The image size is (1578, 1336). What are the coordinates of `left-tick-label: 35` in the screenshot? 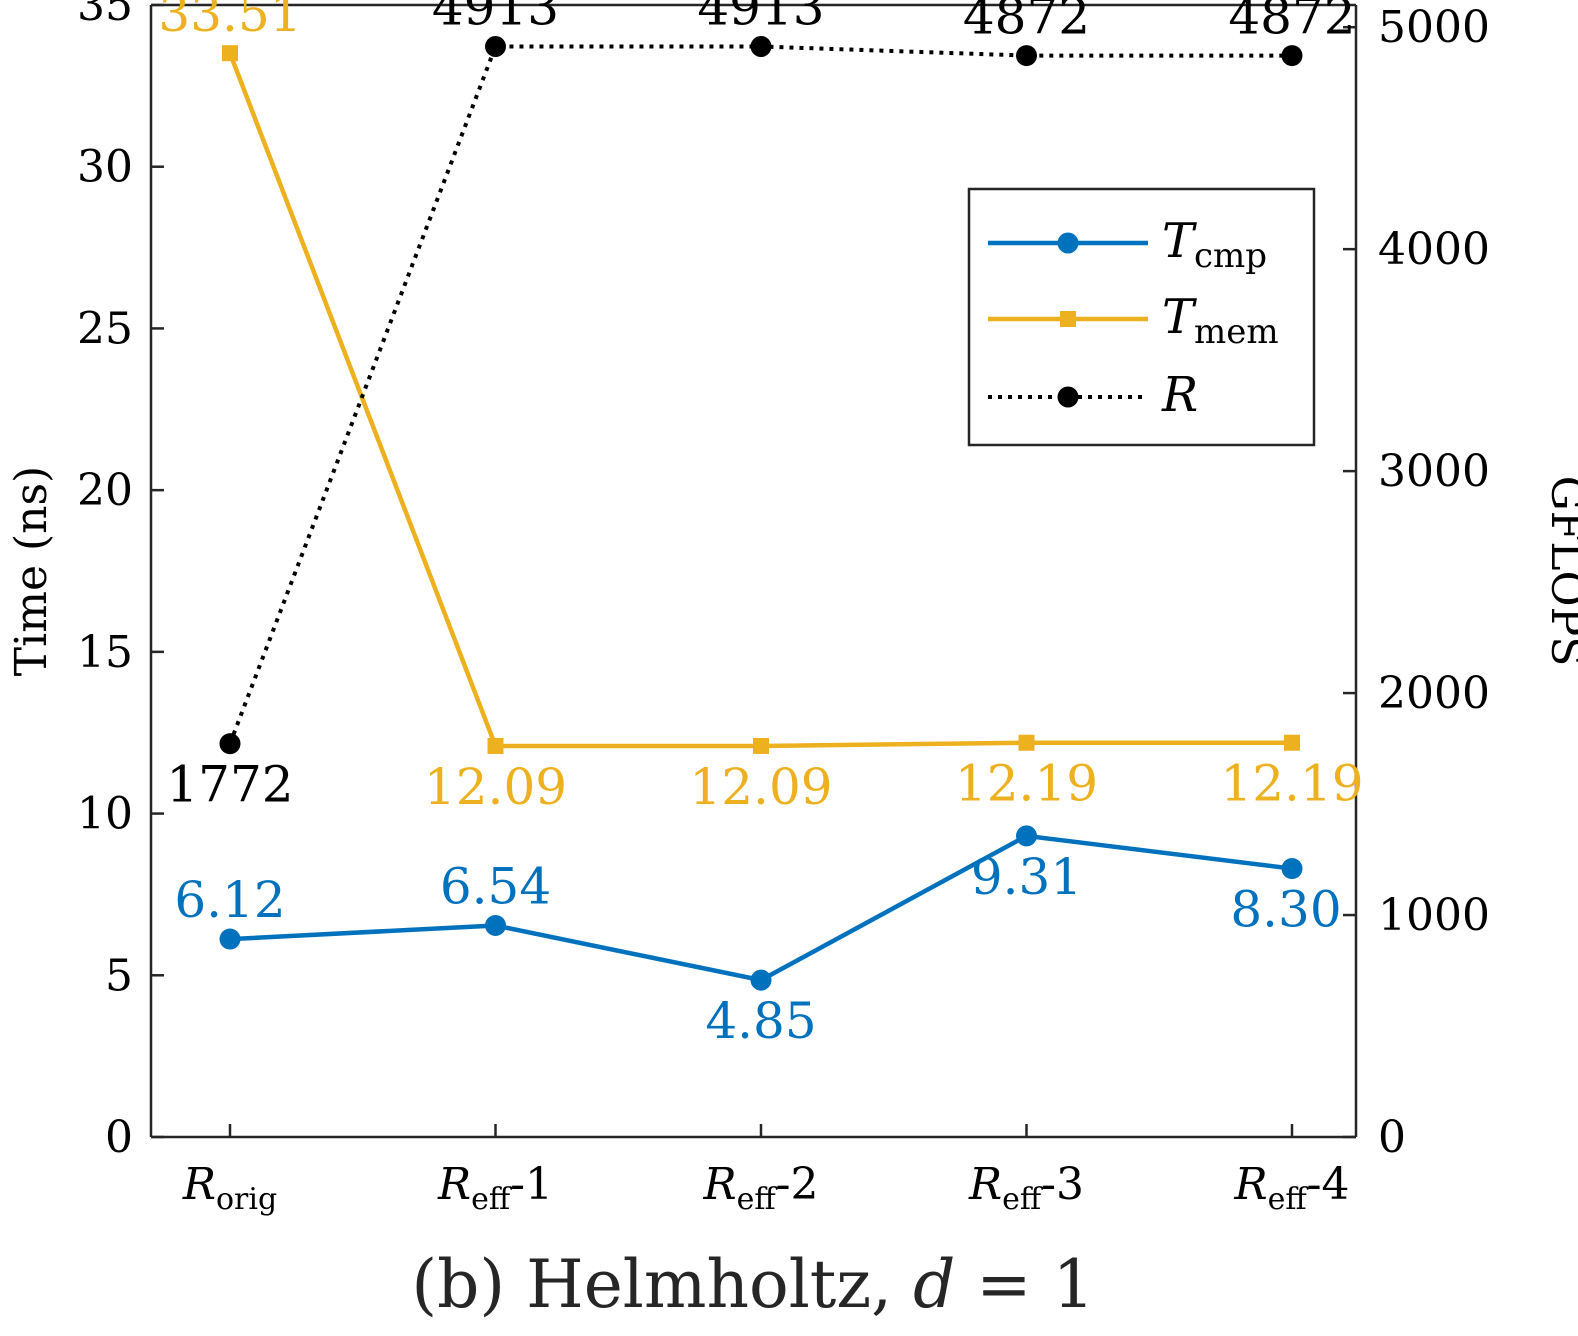 It's located at (105, 15).